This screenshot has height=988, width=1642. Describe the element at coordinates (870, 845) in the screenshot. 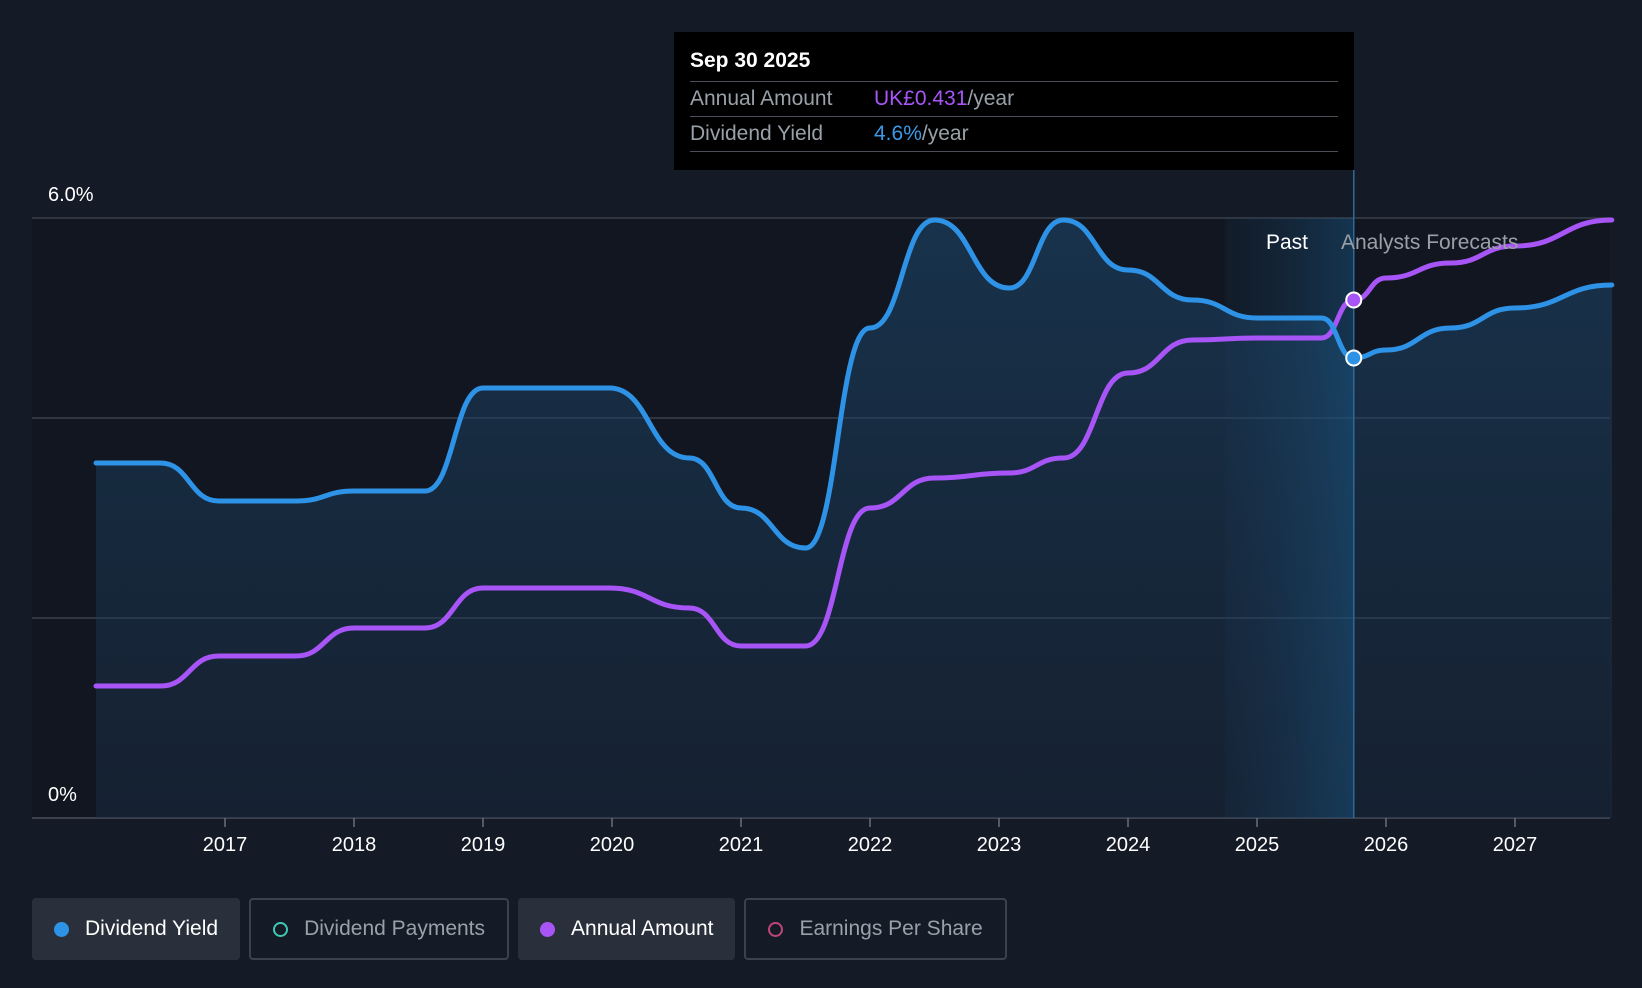

I see `x-tick-label: 2022` at that location.